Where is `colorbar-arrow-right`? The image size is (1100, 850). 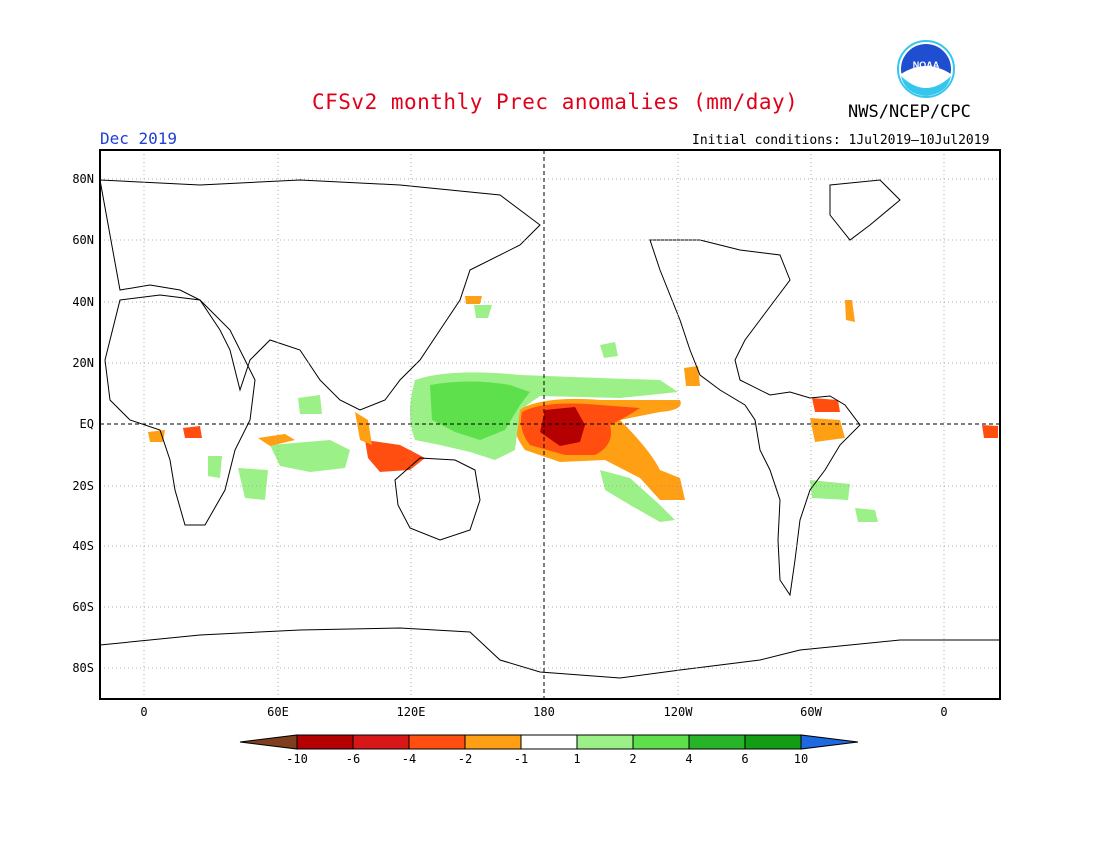
colorbar-arrow-right is located at coordinates (829, 742).